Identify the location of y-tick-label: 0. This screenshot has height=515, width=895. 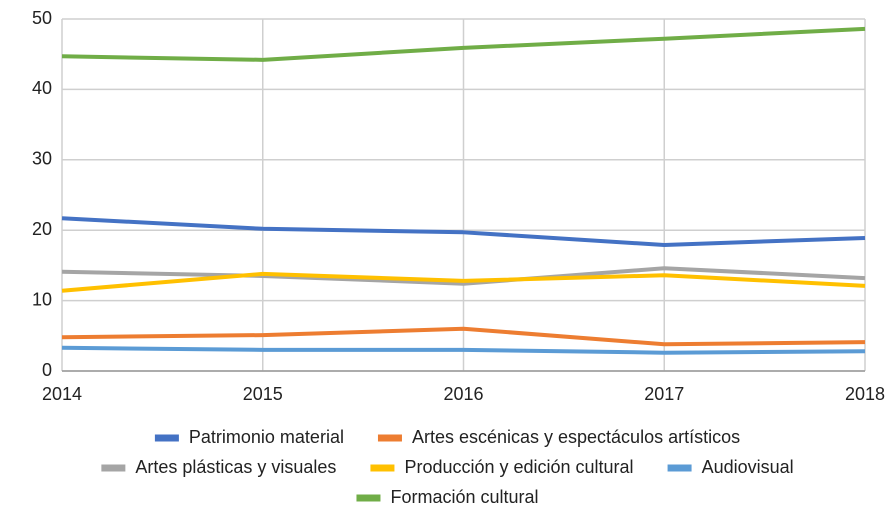
(47, 370).